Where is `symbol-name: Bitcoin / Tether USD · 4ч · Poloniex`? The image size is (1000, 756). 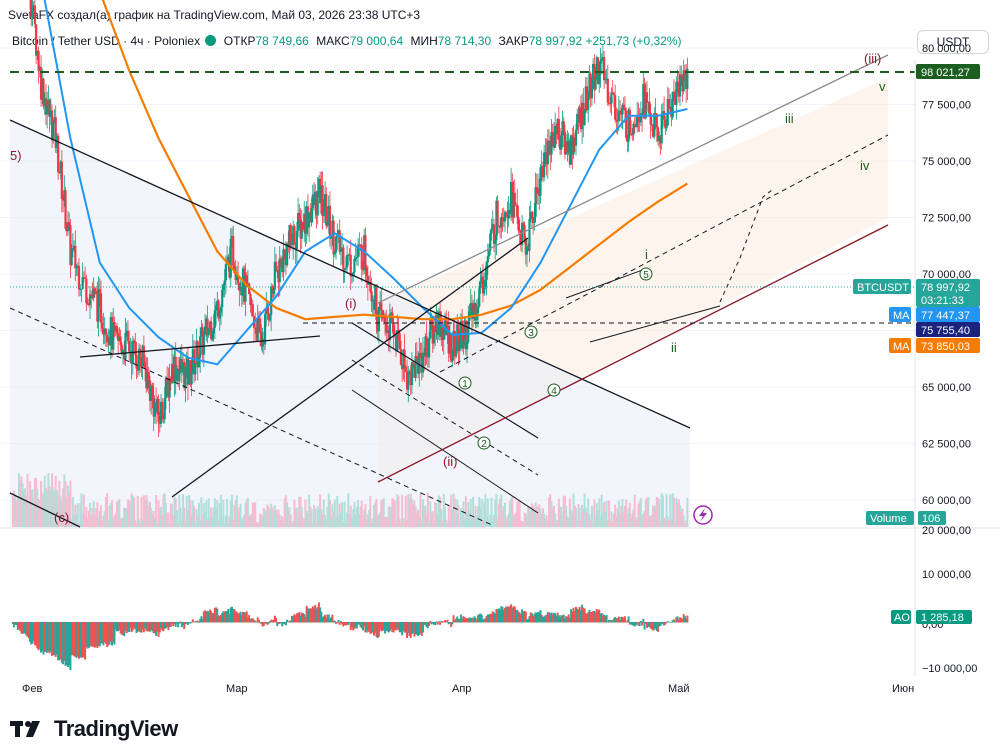
symbol-name: Bitcoin / Tether USD · 4ч · Poloniex is located at coordinates (106, 41).